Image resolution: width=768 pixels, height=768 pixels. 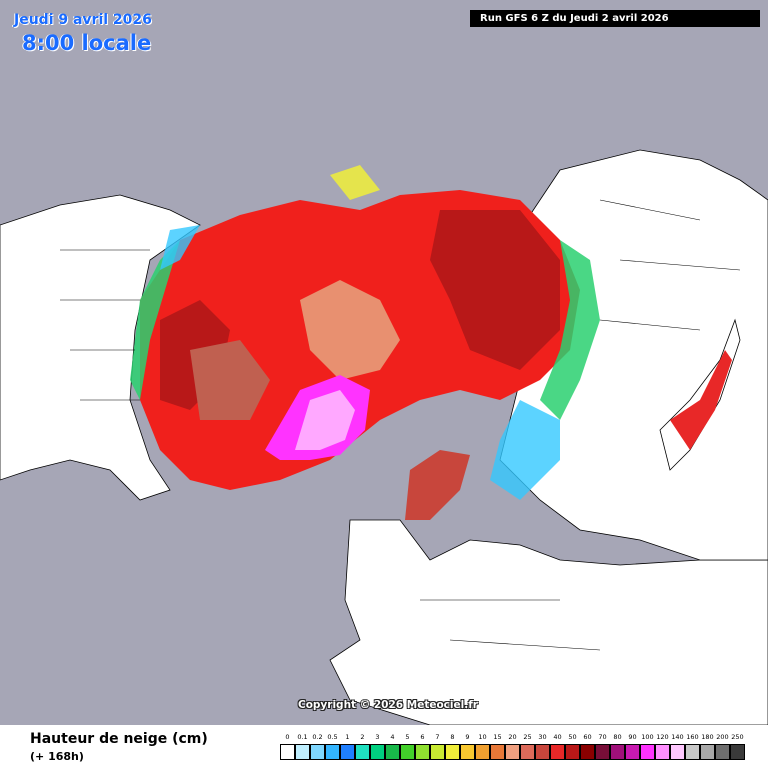 What do you see at coordinates (482, 737) in the screenshot?
I see `legend-tick-label: 10` at bounding box center [482, 737].